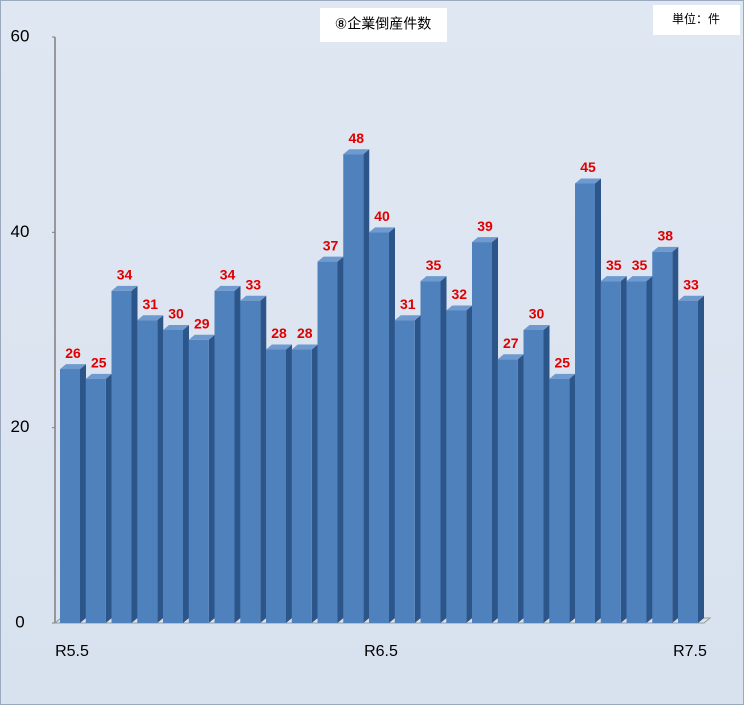 Image resolution: width=744 pixels, height=705 pixels. I want to click on y-tick-label: 40, so click(20, 231).